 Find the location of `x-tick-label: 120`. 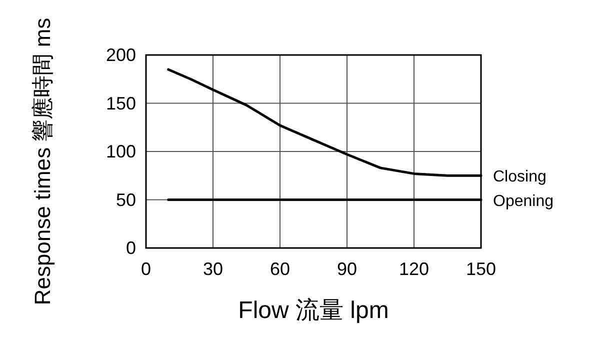

x-tick-label: 120 is located at coordinates (414, 269).